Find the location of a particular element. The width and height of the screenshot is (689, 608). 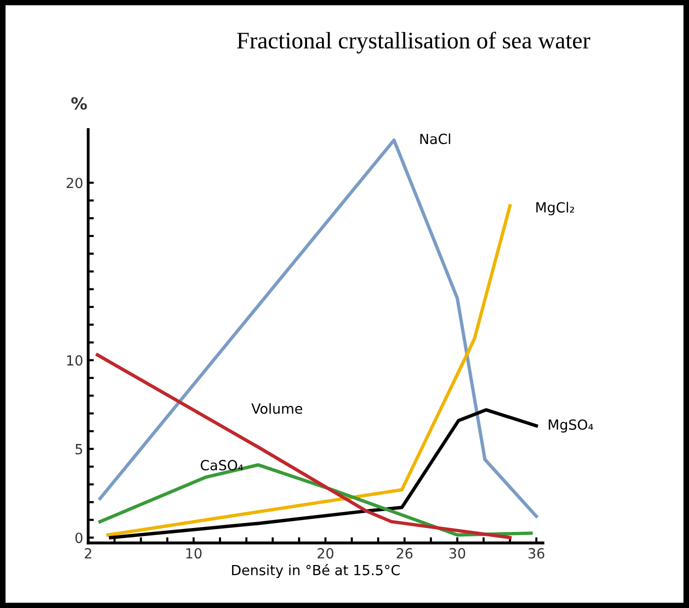

y-tick-label: 0 is located at coordinates (78, 538).